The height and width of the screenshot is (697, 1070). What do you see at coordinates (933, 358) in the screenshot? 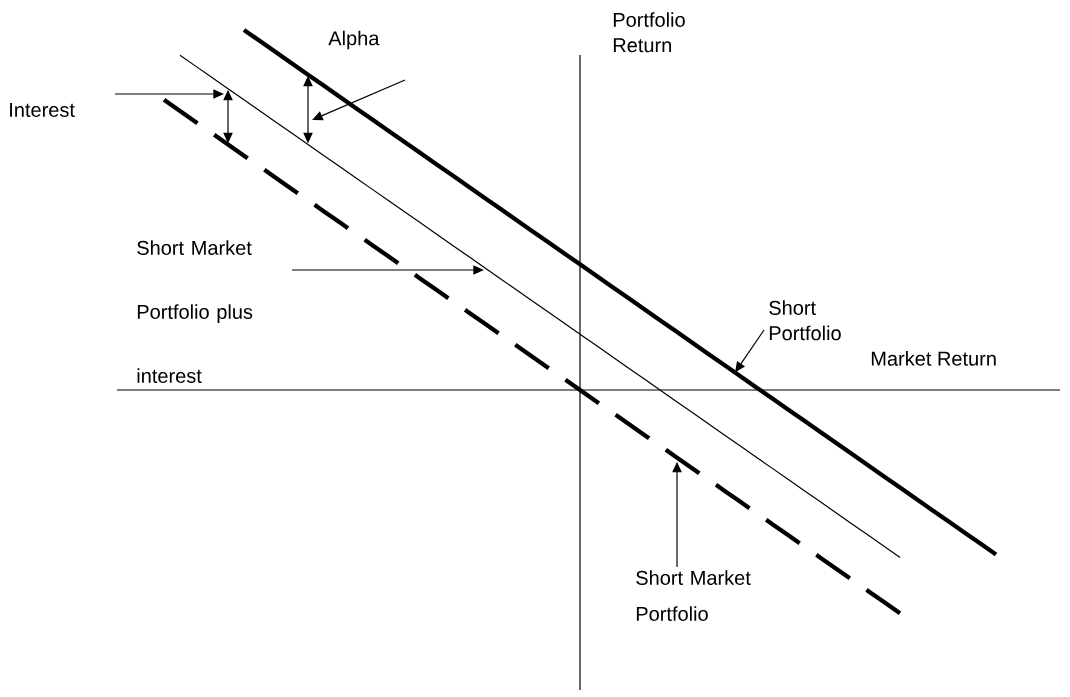
I see `x-axis-title: Market Return` at bounding box center [933, 358].